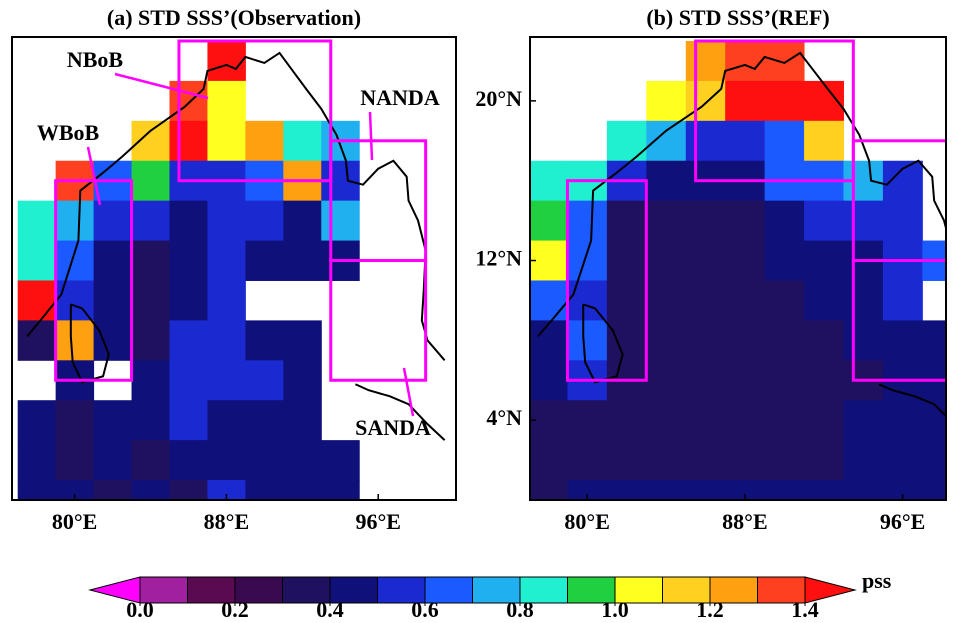 The height and width of the screenshot is (623, 961). Describe the element at coordinates (330, 609) in the screenshot. I see `colorbar-tick-label: 0.4` at that location.